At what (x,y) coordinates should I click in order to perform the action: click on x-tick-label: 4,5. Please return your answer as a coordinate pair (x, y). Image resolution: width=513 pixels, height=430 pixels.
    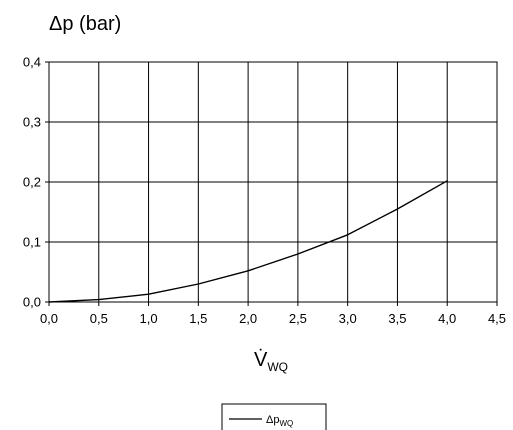
    Looking at the image, I should click on (497, 318).